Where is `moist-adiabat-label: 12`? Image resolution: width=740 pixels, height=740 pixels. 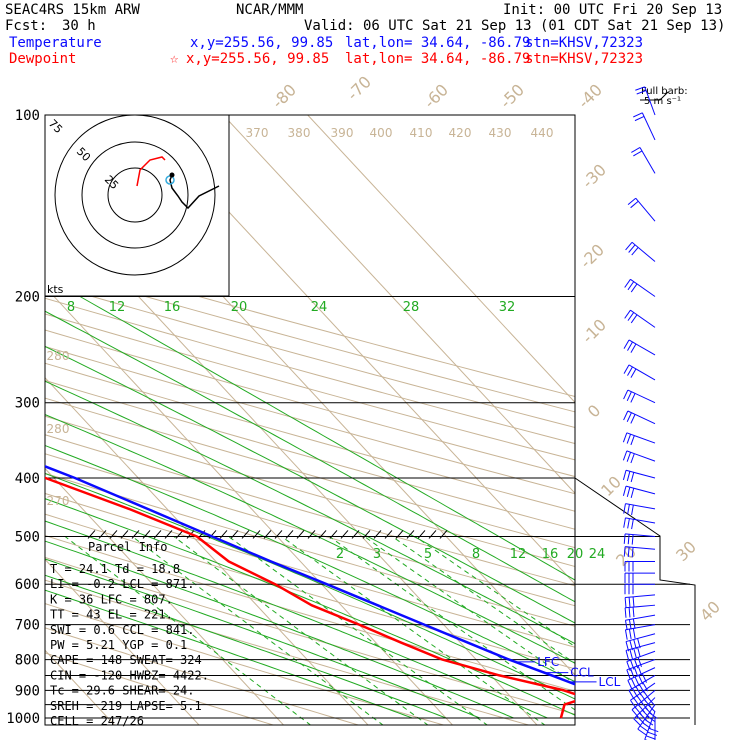
moist-adiabat-label: 12 is located at coordinates (117, 307).